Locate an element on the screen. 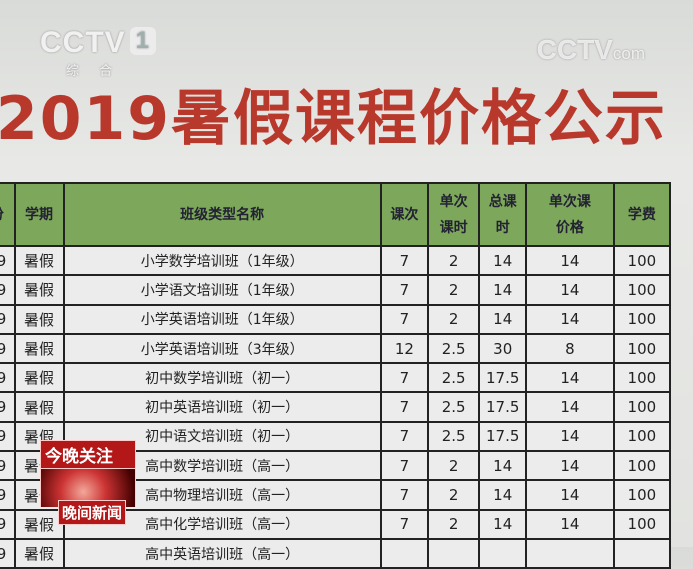 This screenshot has width=693, height=569. channel-number: 1 is located at coordinates (143, 41).